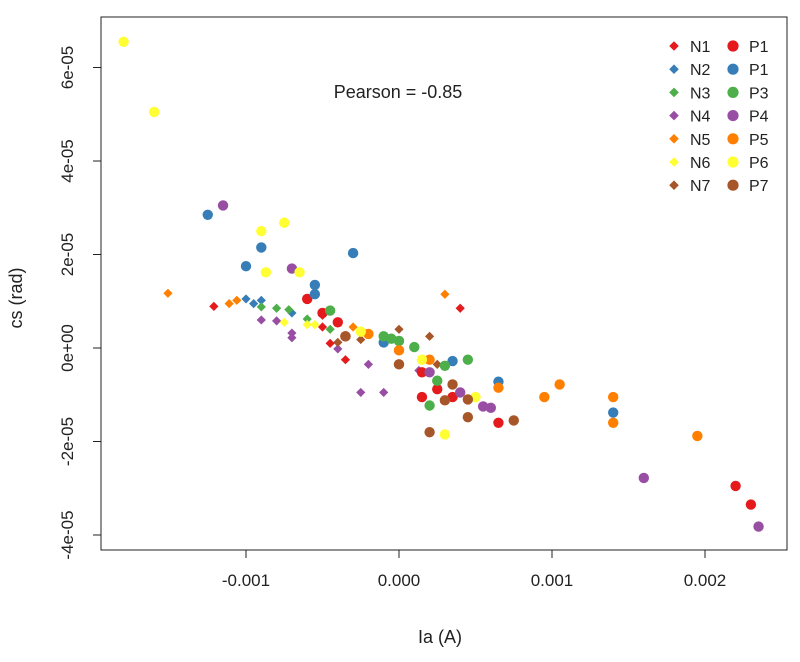 The height and width of the screenshot is (662, 800). What do you see at coordinates (733, 116) in the screenshot?
I see `legend-marker-p4` at bounding box center [733, 116].